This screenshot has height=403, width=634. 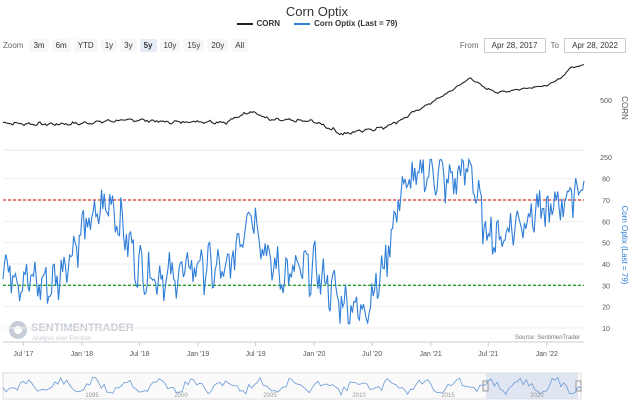 What do you see at coordinates (595, 45) in the screenshot?
I see `range-to-input: Apr 28, 2022` at bounding box center [595, 45].